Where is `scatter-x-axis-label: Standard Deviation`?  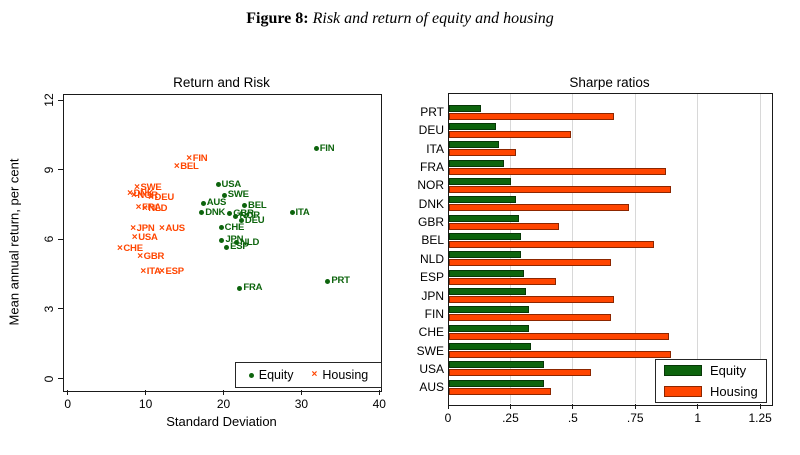
scatter-x-axis-label: Standard Deviation is located at coordinates (221, 421).